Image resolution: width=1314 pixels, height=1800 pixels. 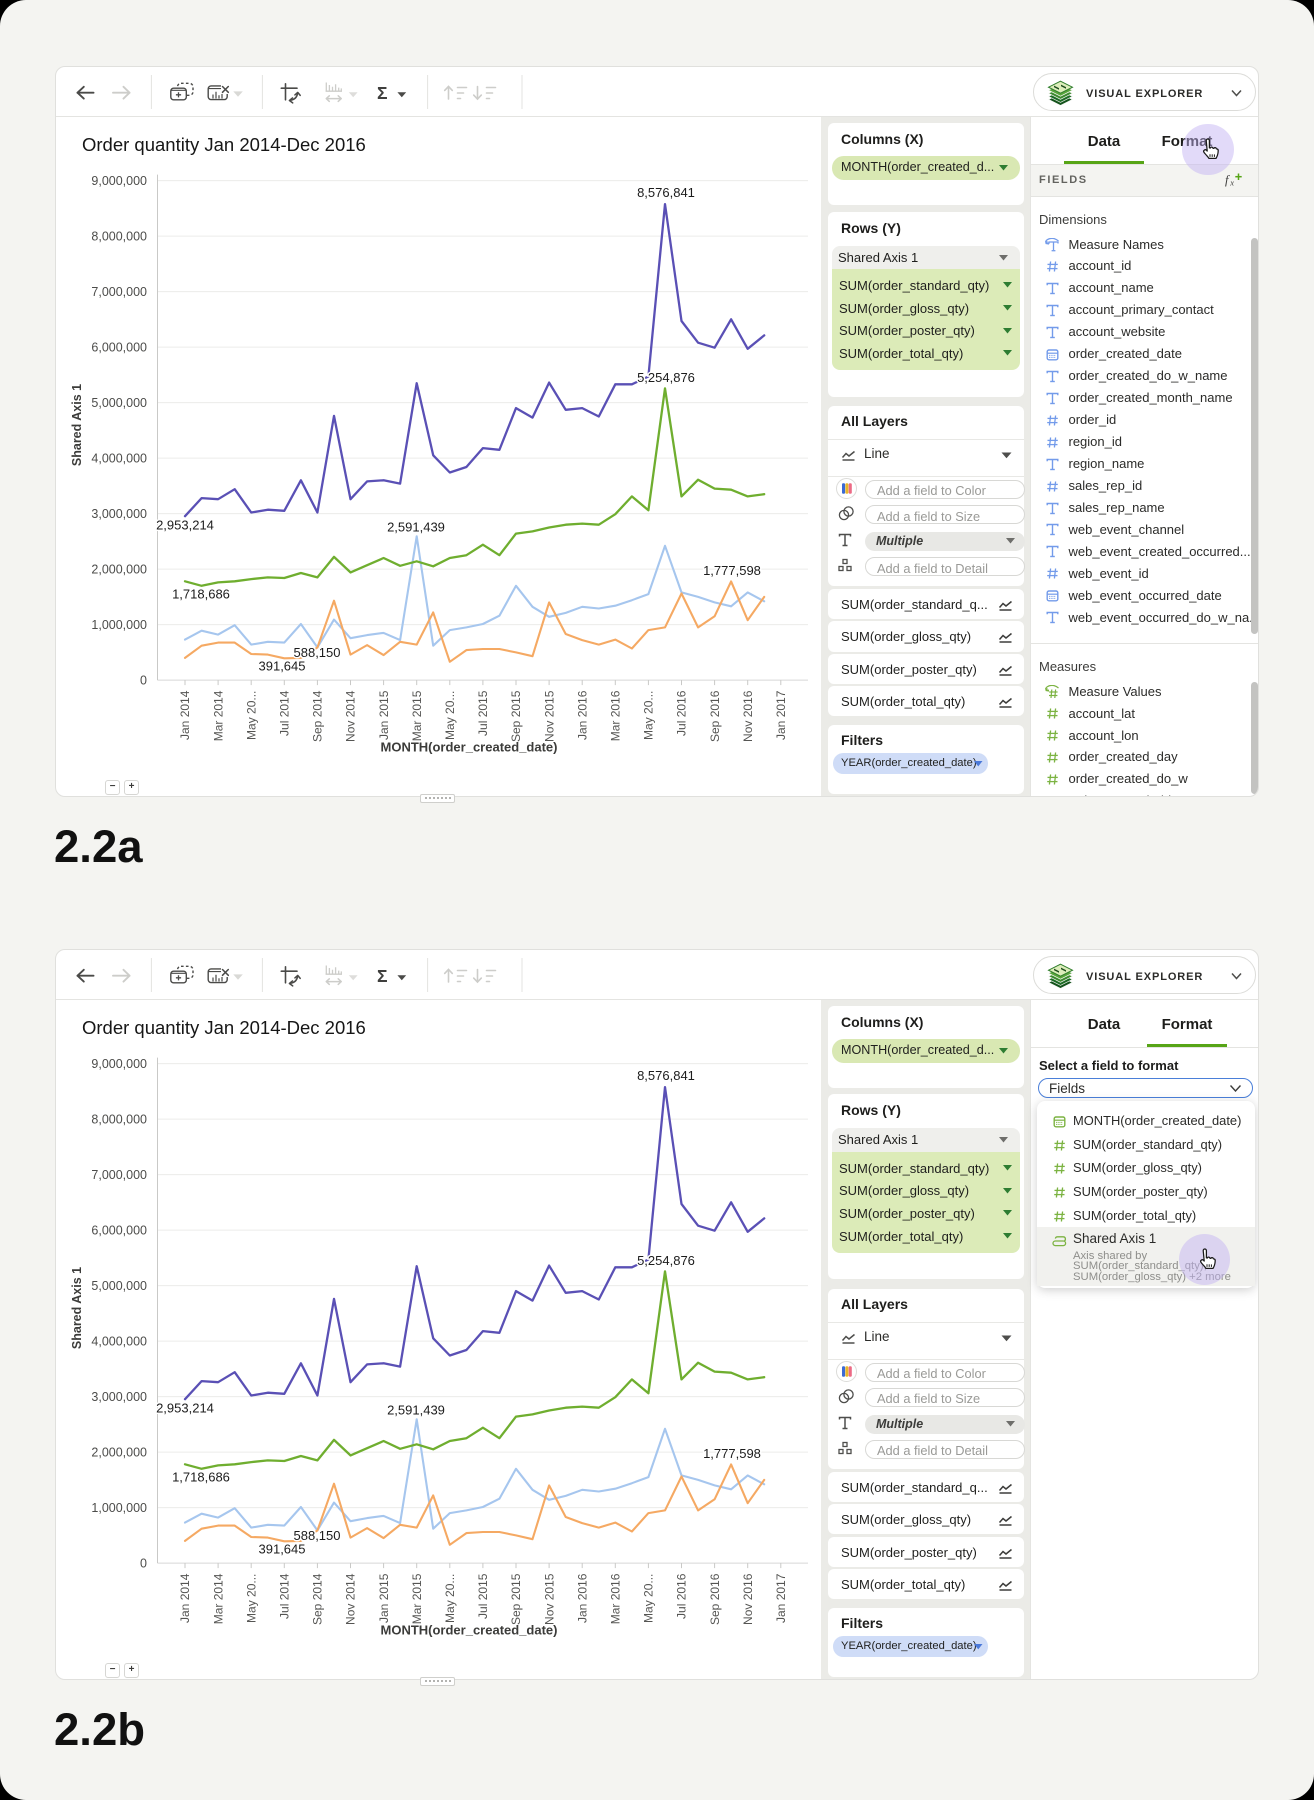 I want to click on svg-text: f, so click(x=1227, y=180).